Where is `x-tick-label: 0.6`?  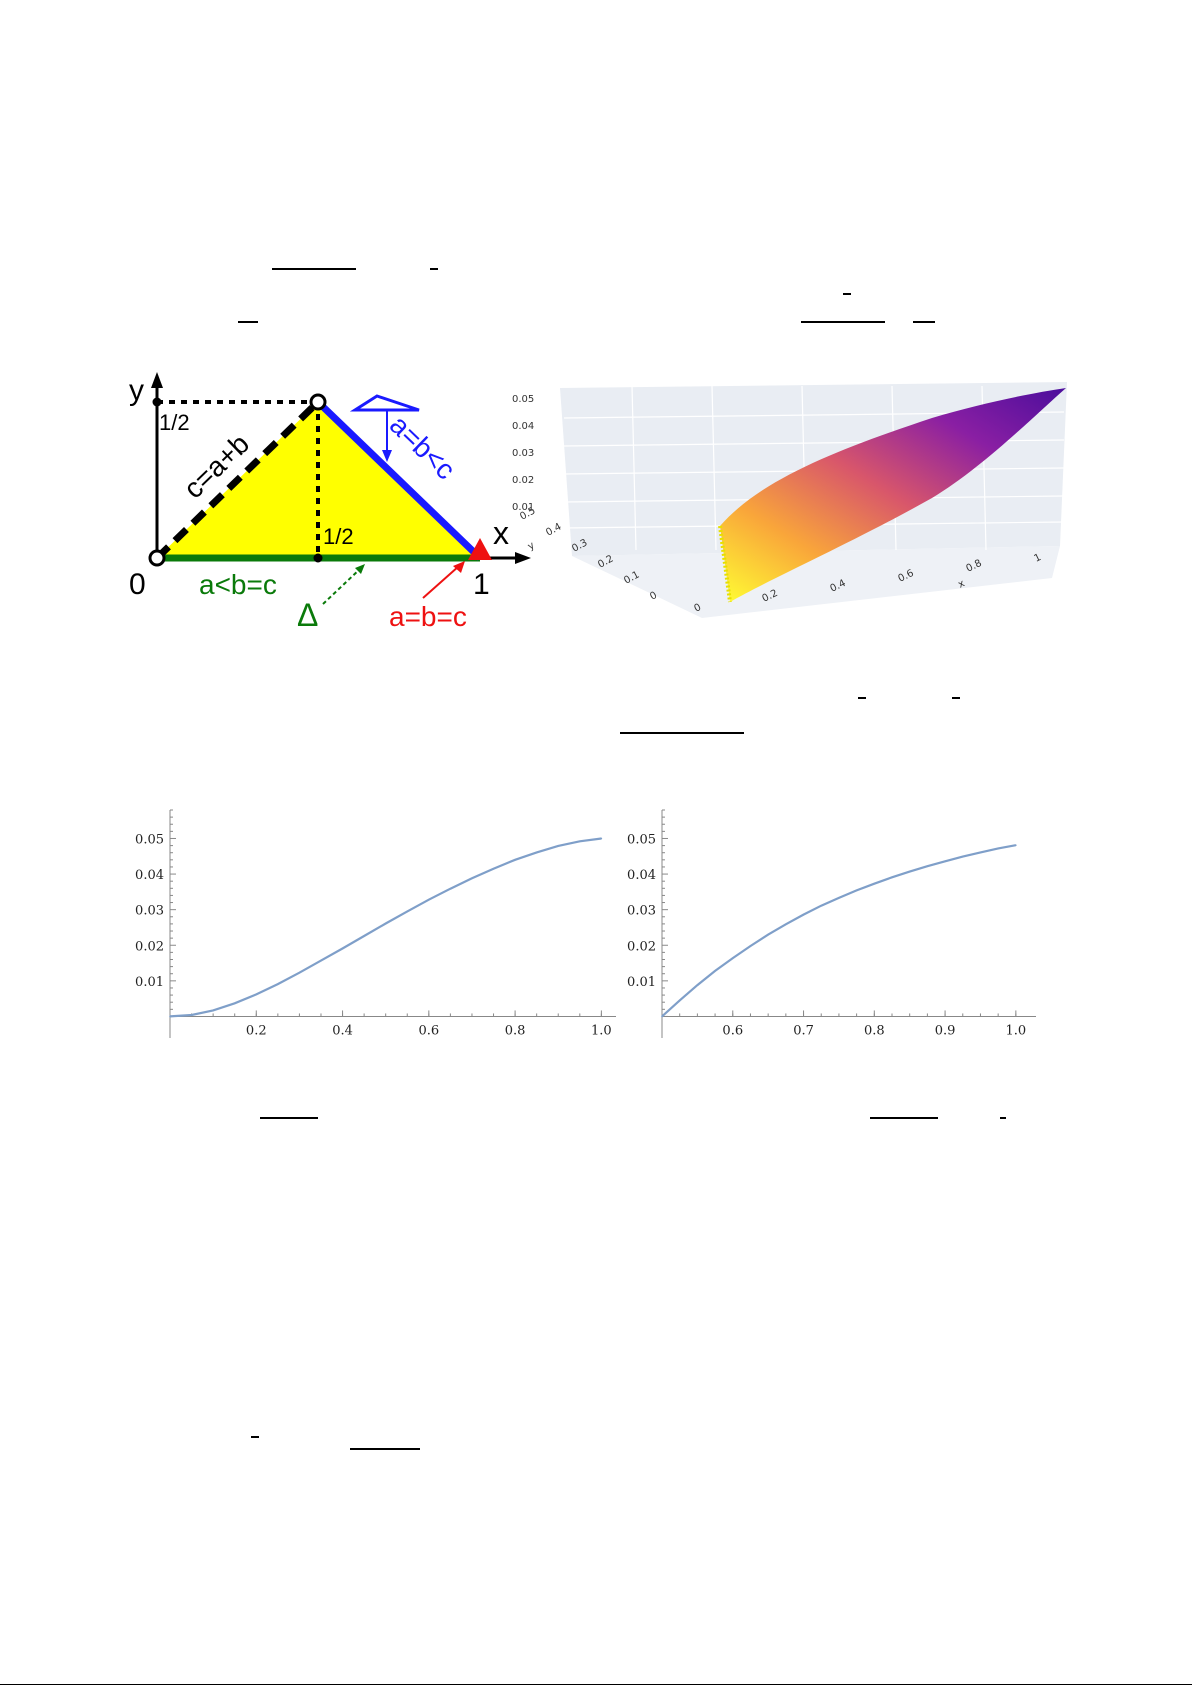
x-tick-label: 0.6 is located at coordinates (428, 1030).